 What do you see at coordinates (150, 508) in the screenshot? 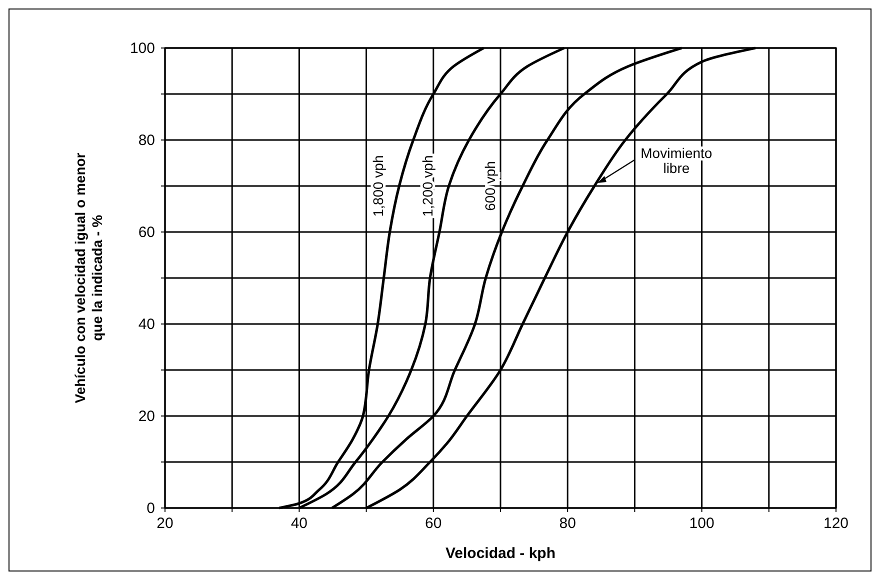
I see `y-tick-label: 0` at bounding box center [150, 508].